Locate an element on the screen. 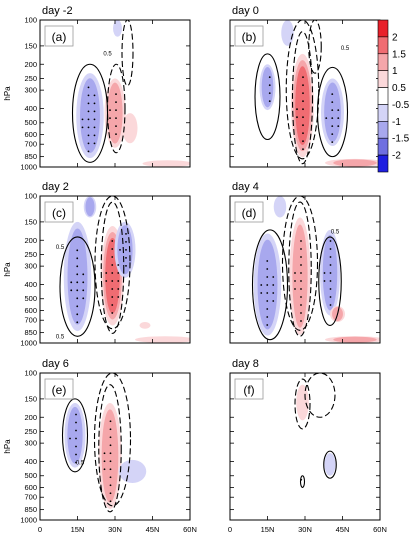 The width and height of the screenshot is (418, 550). panel-title: day -2 is located at coordinates (57, 11).